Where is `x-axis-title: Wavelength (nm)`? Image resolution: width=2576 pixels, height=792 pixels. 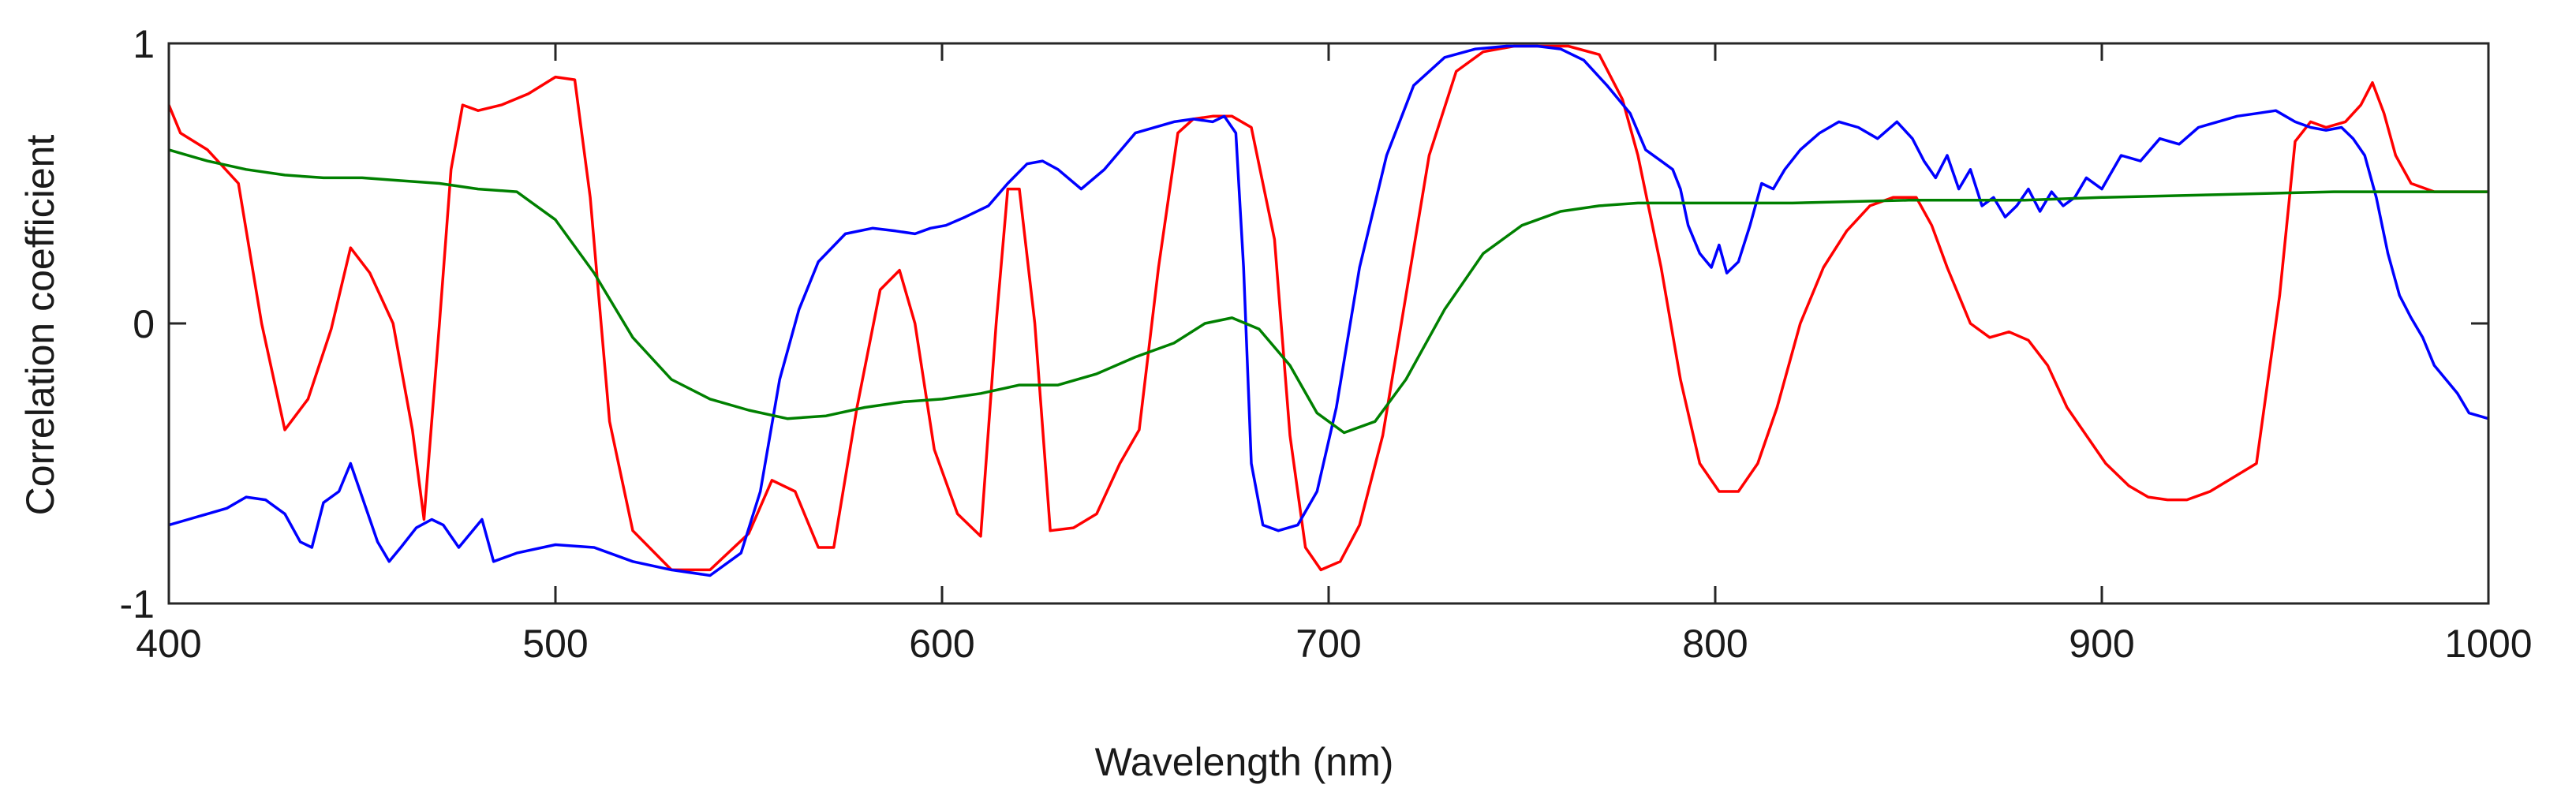 x-axis-title: Wavelength (nm) is located at coordinates (1244, 762).